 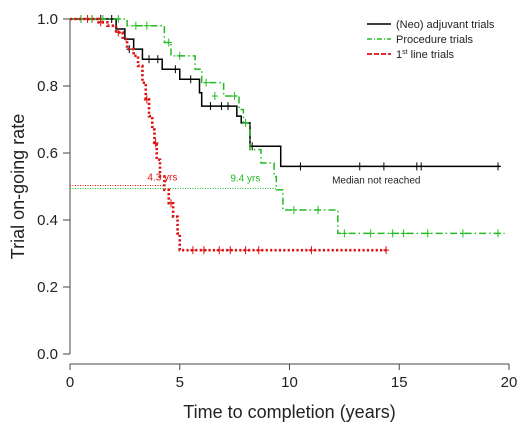 I want to click on y-tick-label: 0.0, so click(x=47, y=354).